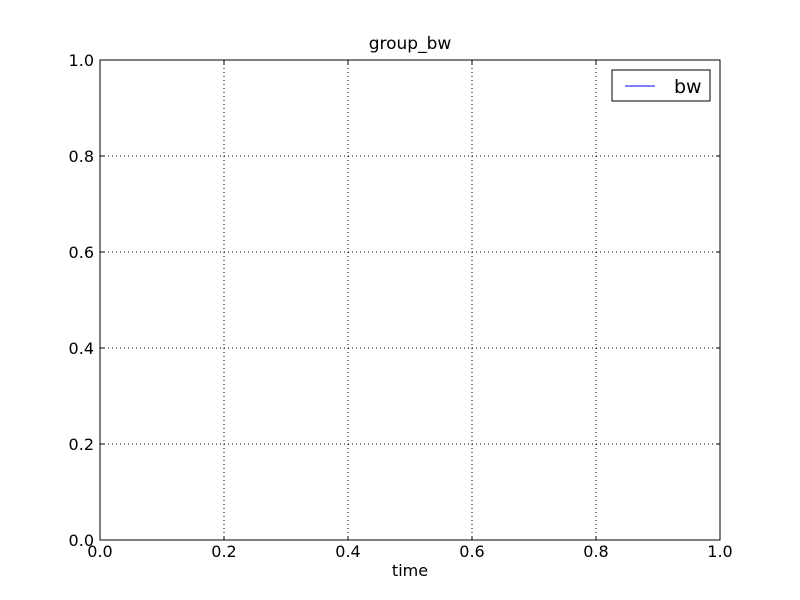 Image resolution: width=800 pixels, height=600 pixels. Describe the element at coordinates (471, 551) in the screenshot. I see `x-tick-label: 0.6` at that location.